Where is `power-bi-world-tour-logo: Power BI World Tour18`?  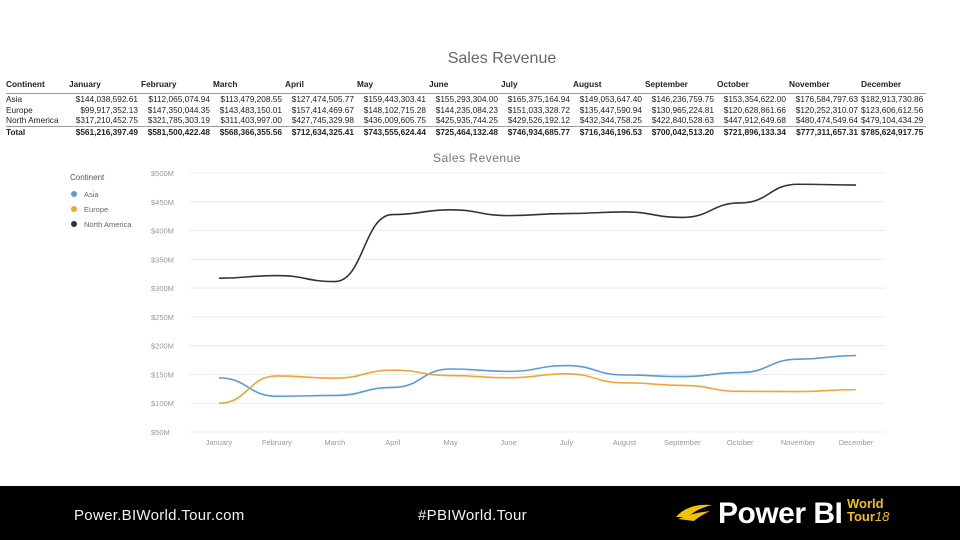 power-bi-world-tour-logo: Power BI World Tour18 is located at coordinates (789, 514).